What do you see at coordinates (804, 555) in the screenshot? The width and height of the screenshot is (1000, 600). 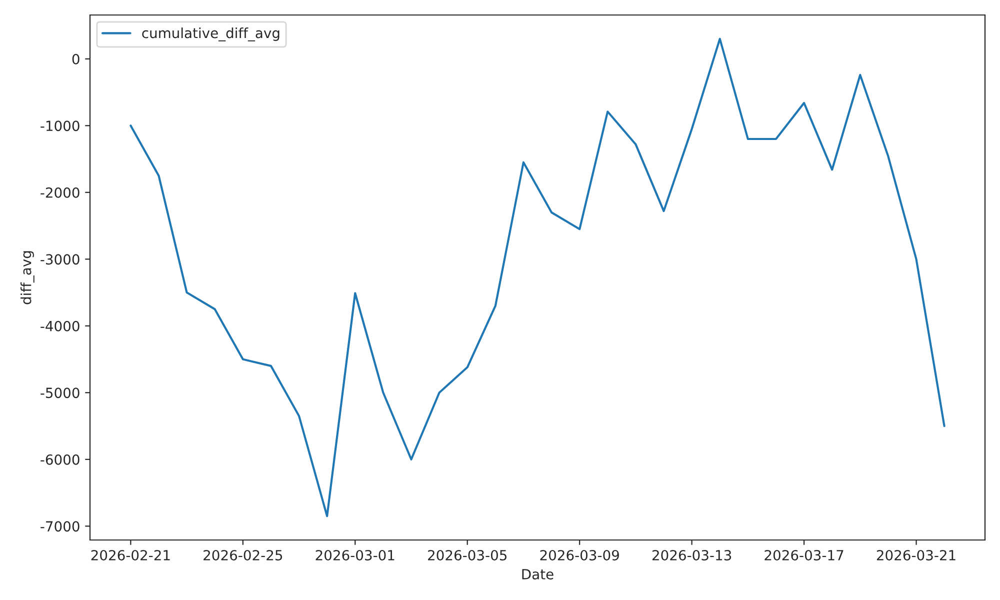 I see `x-tick-label: 2026-03-17` at bounding box center [804, 555].